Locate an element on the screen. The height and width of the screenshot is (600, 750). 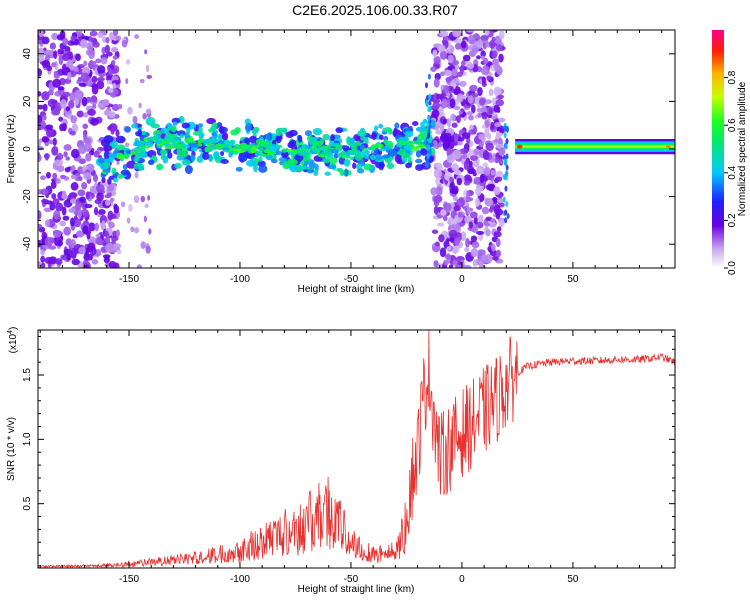
snr-y-tick-label: 0.5 is located at coordinates (27, 503).